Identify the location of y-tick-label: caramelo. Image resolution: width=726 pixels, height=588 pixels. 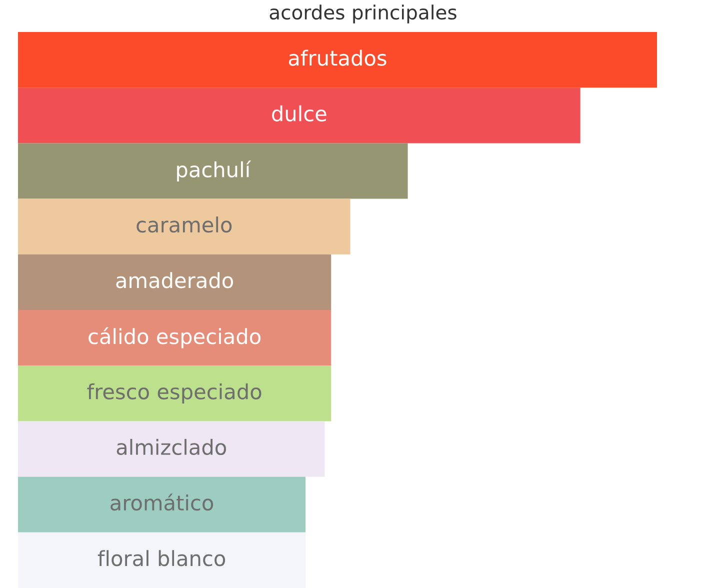
(184, 224).